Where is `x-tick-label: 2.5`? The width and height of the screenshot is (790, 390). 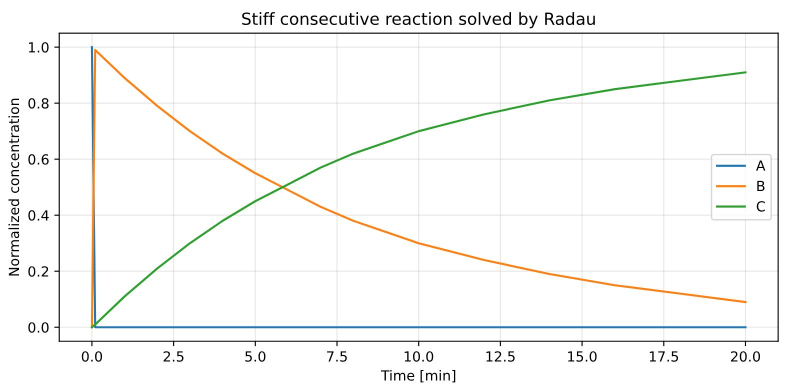 x-tick-label: 2.5 is located at coordinates (174, 356).